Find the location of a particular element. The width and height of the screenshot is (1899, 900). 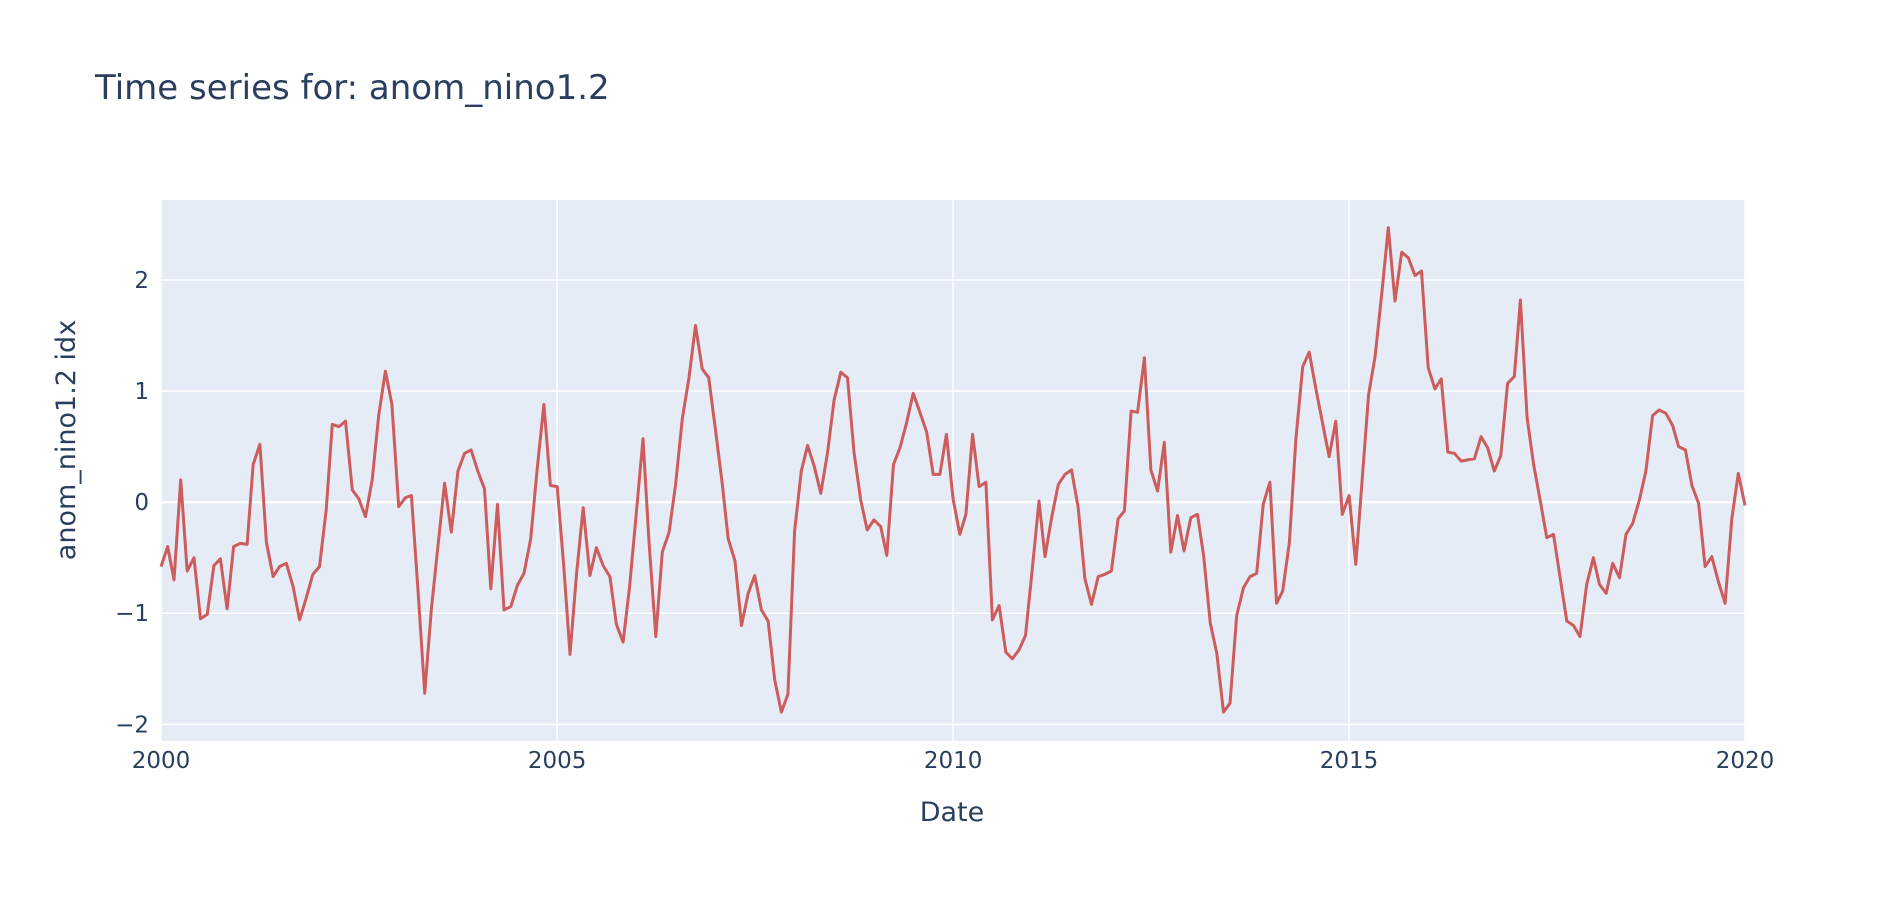

x-axis-label: Date is located at coordinates (952, 812).